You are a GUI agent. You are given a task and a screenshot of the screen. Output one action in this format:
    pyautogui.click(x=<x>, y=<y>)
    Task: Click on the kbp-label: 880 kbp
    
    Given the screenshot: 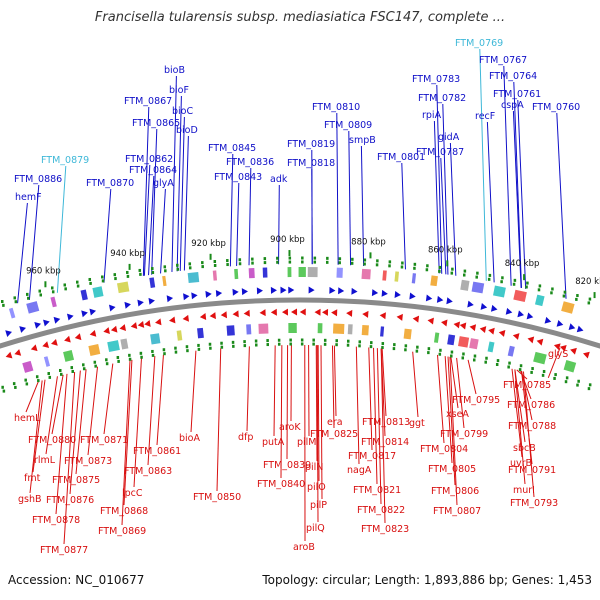 What is the action you would take?
    pyautogui.click(x=368, y=242)
    